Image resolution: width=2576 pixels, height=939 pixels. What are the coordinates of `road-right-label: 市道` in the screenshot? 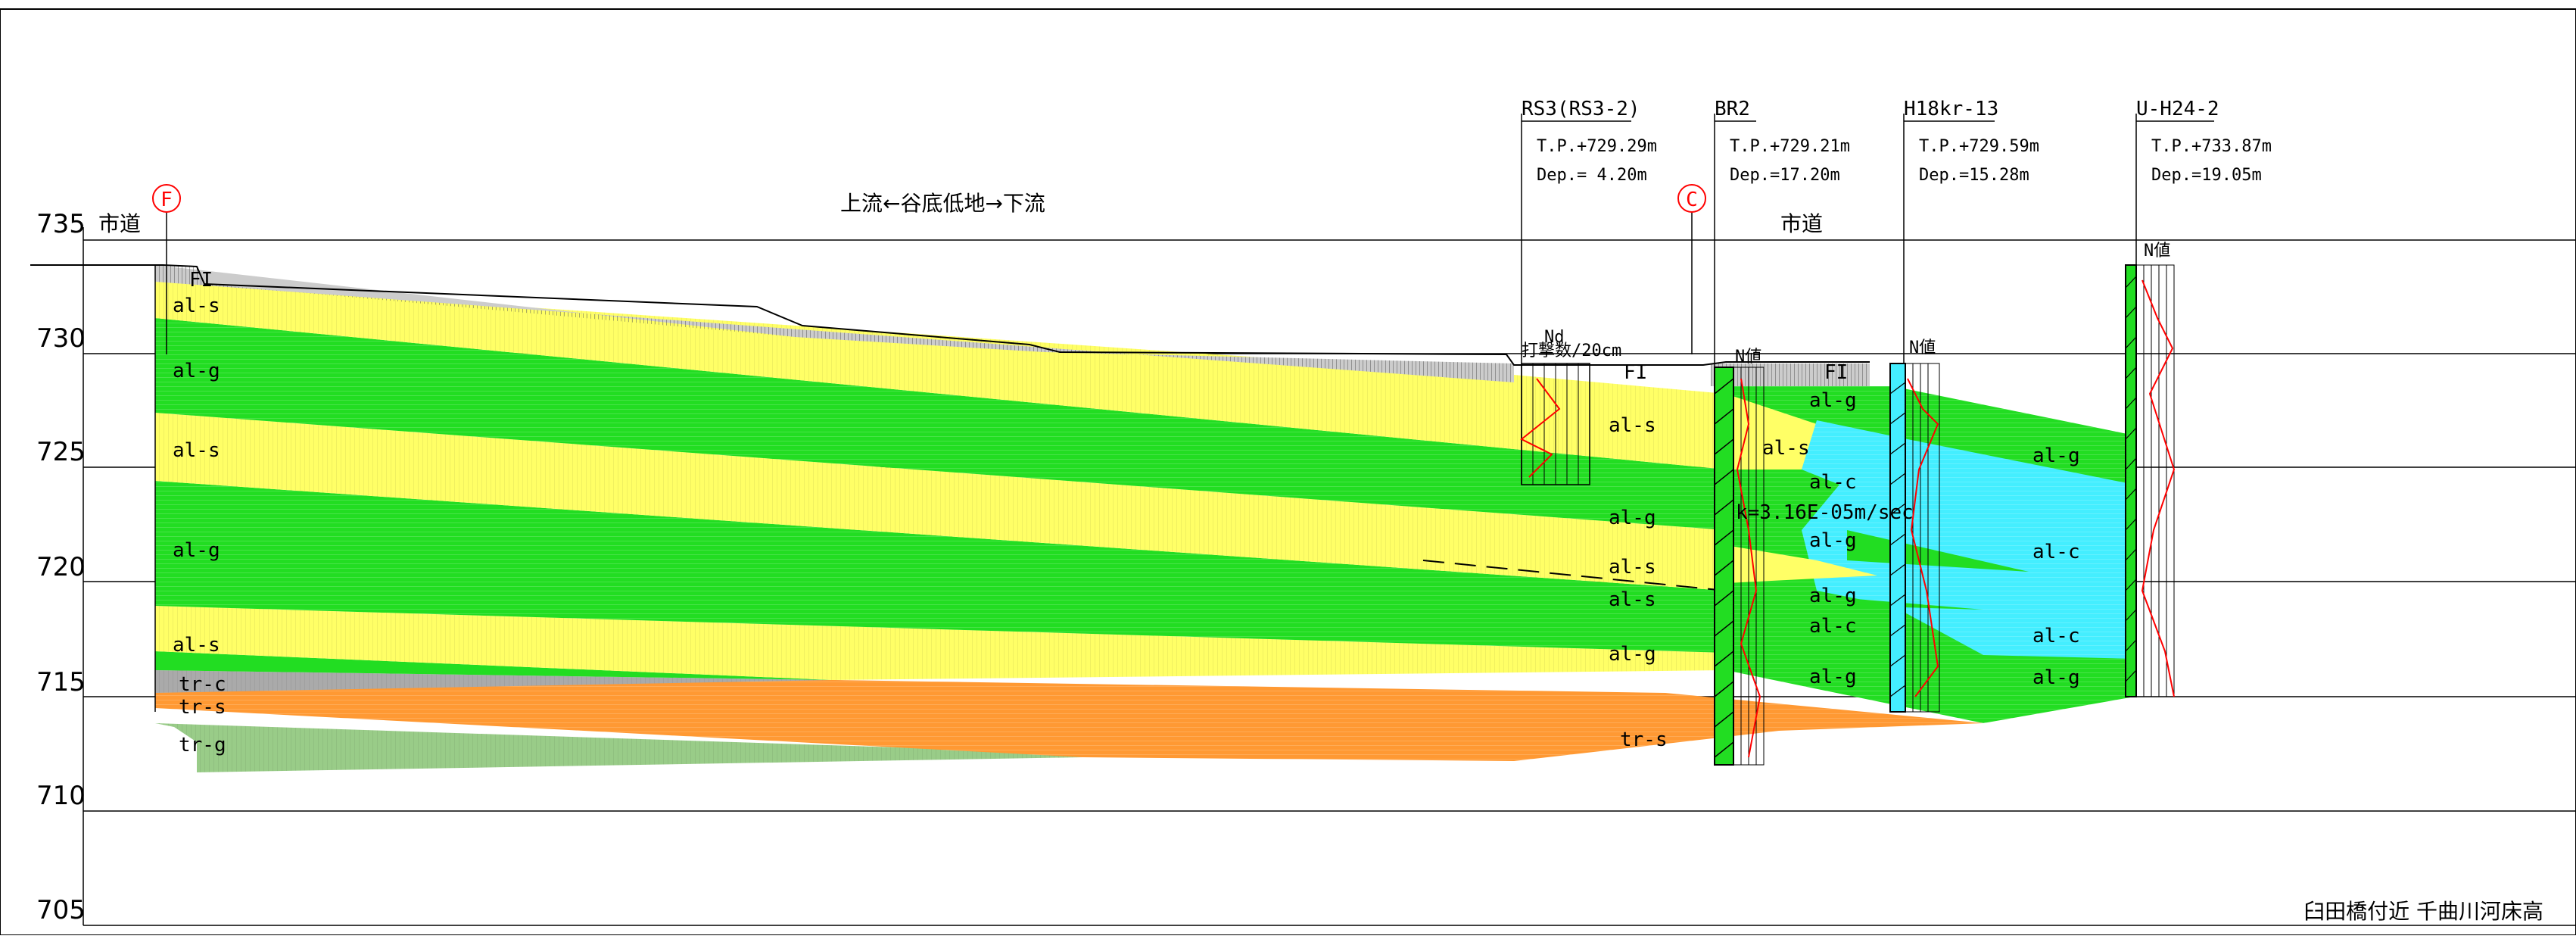 It's located at (1801, 223).